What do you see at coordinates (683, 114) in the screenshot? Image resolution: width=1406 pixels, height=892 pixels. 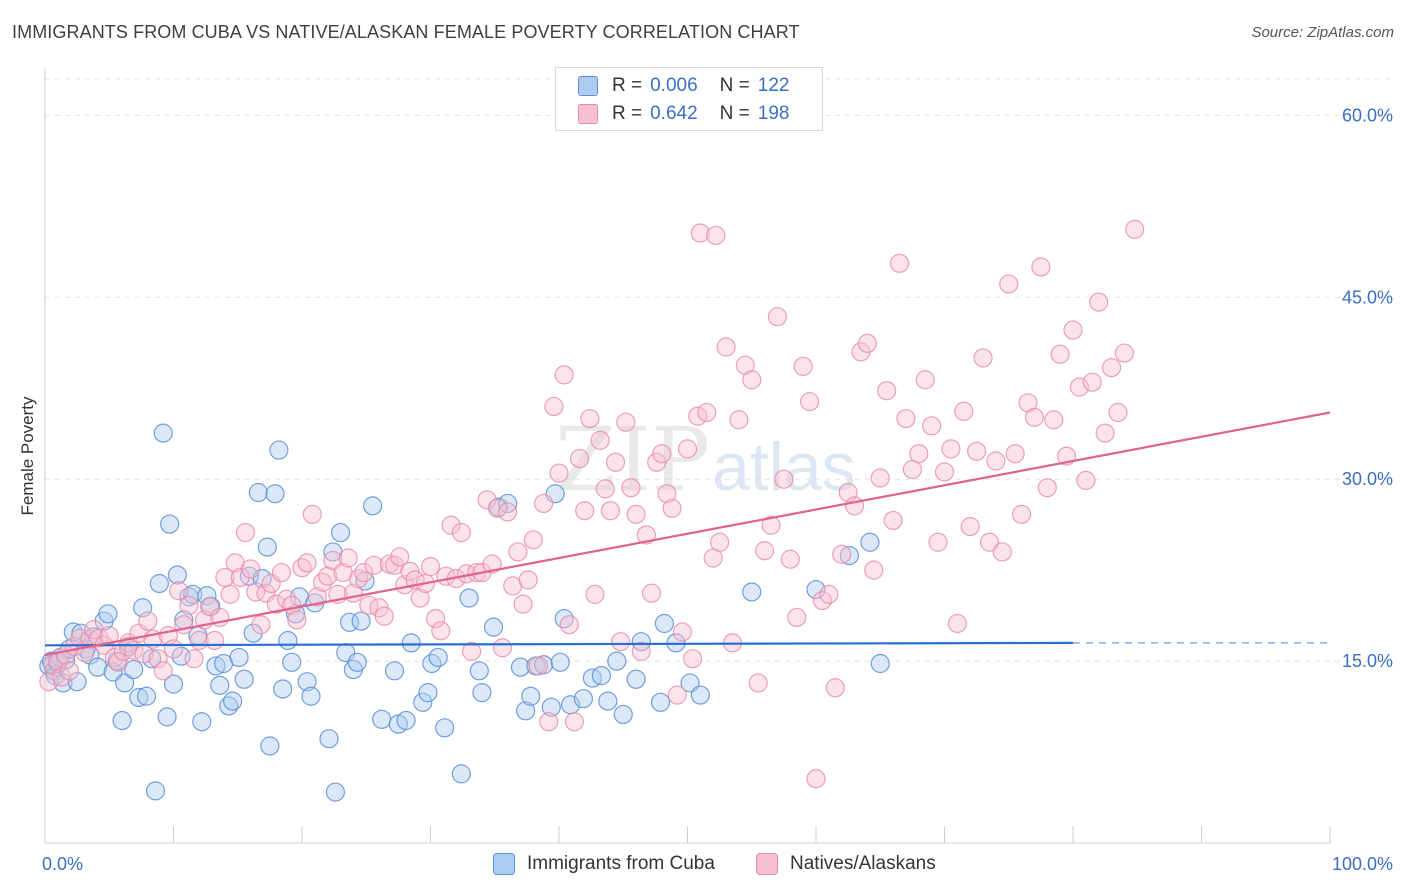 I see `legend-row-natives: R = 0.642 N = 198` at bounding box center [683, 114].